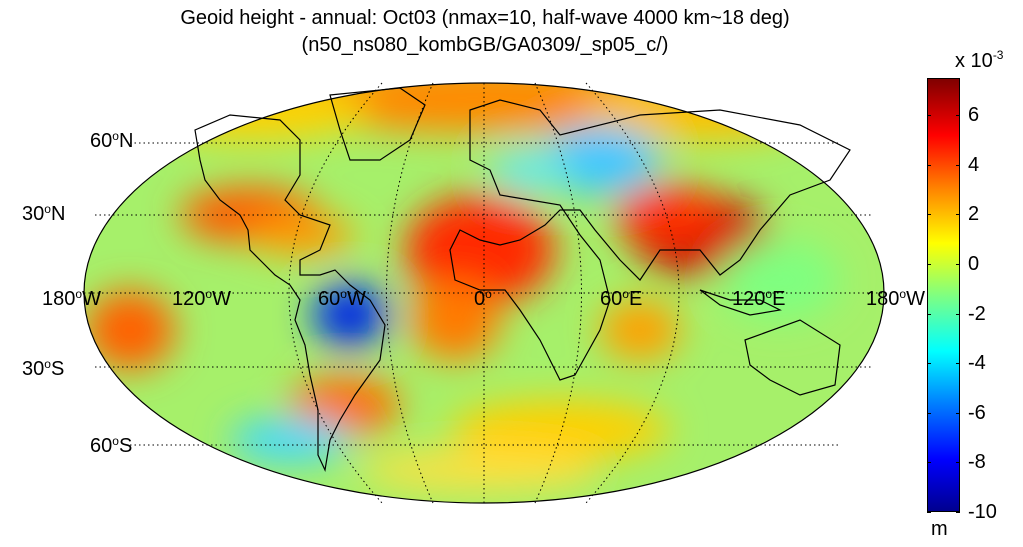  I want to click on colorbar-tick-label: -6, so click(977, 412).